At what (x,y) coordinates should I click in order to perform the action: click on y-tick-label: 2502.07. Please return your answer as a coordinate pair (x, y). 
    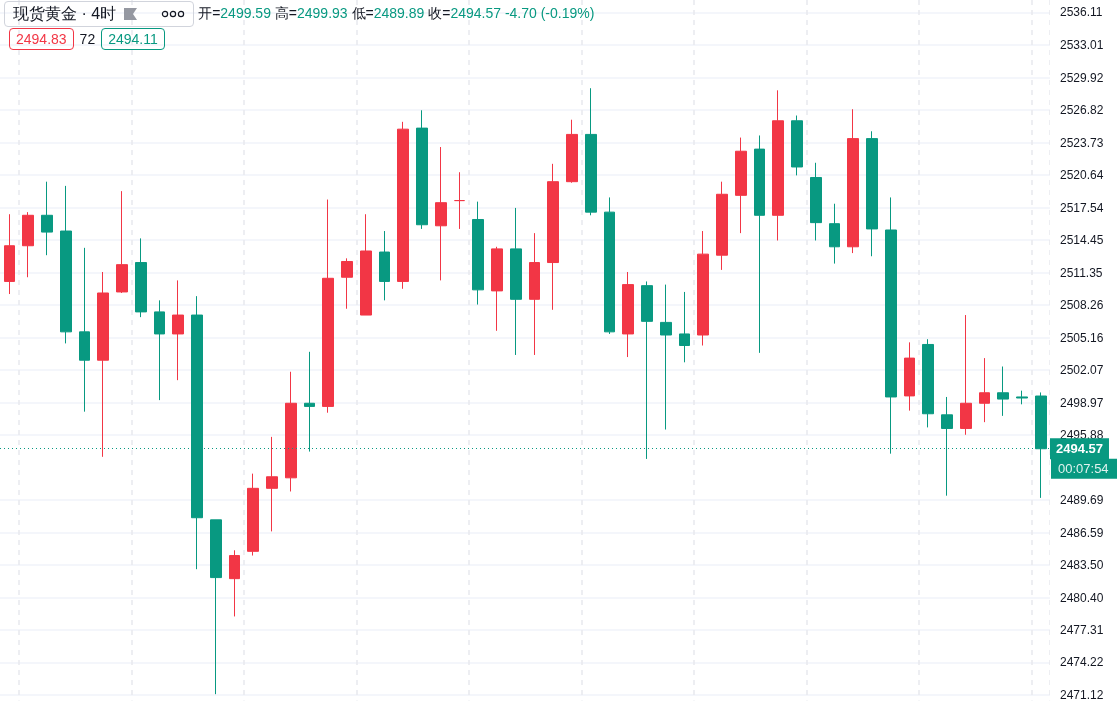
    Looking at the image, I should click on (1082, 369).